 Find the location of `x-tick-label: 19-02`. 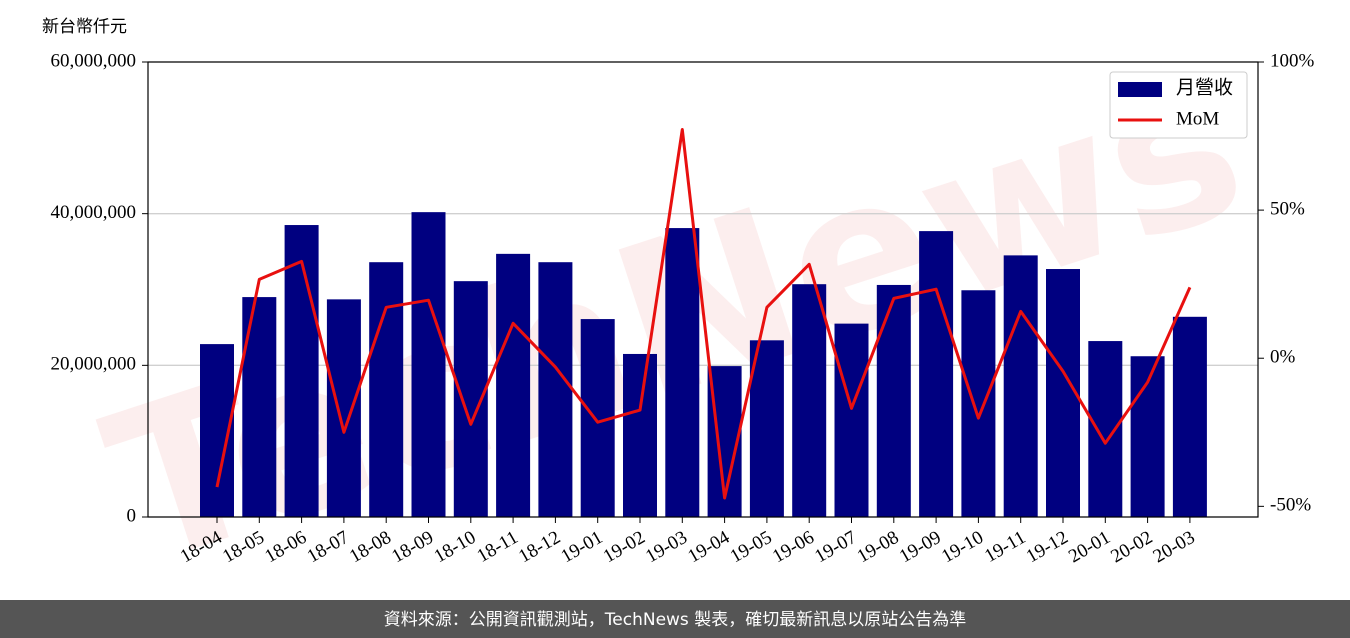

x-tick-label: 19-02 is located at coordinates (624, 547).